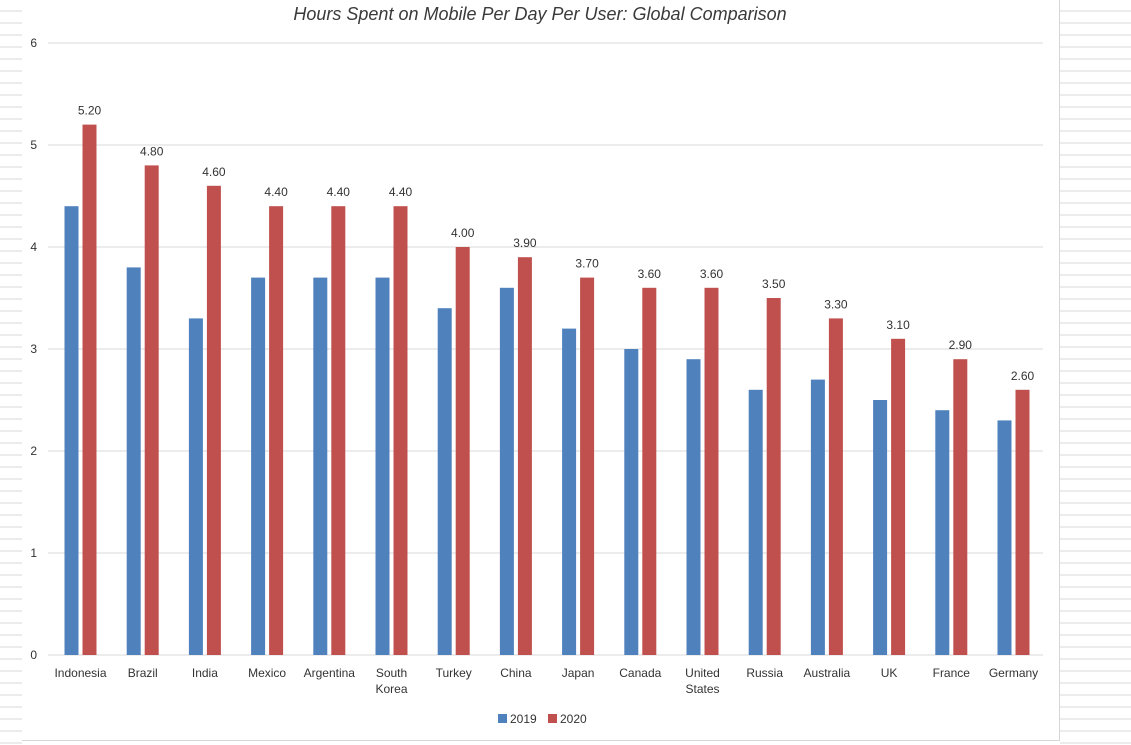  Describe the element at coordinates (836, 304) in the screenshot. I see `data-label-2020: 3.30` at that location.